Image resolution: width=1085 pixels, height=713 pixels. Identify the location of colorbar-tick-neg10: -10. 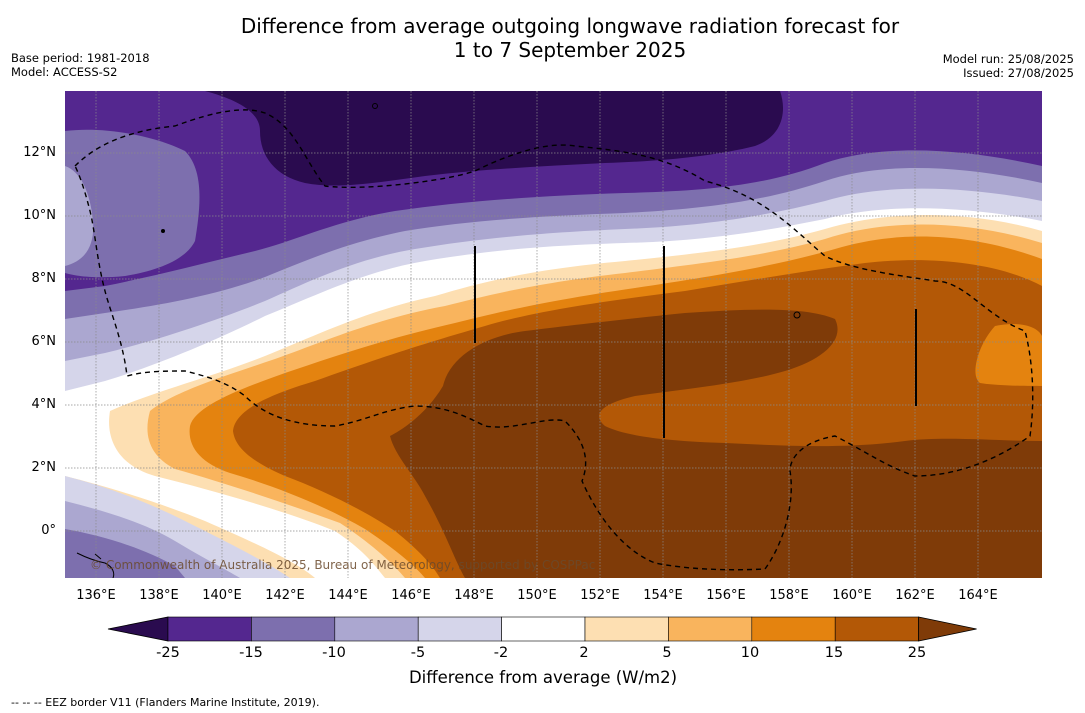
(334, 653).